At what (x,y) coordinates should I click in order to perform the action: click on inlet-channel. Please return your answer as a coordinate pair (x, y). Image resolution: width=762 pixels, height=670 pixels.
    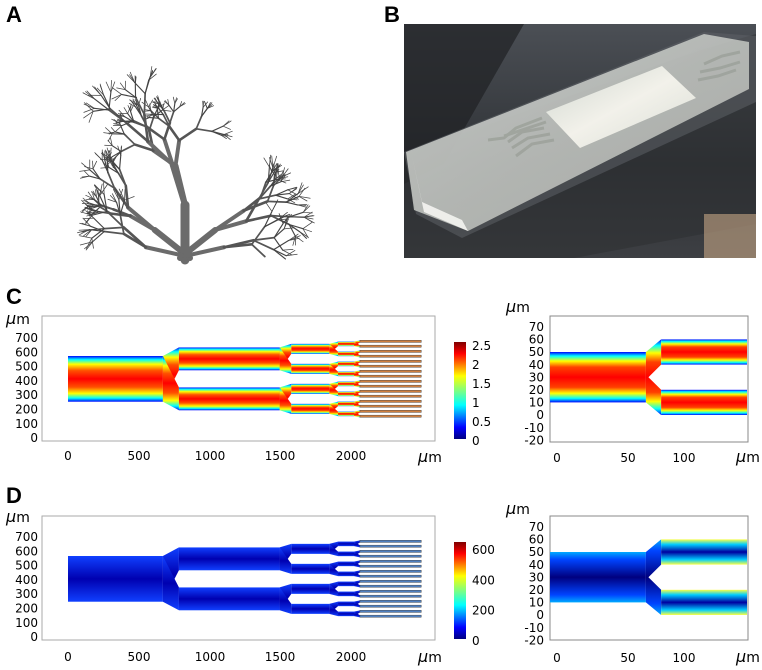
    Looking at the image, I should click on (598, 377).